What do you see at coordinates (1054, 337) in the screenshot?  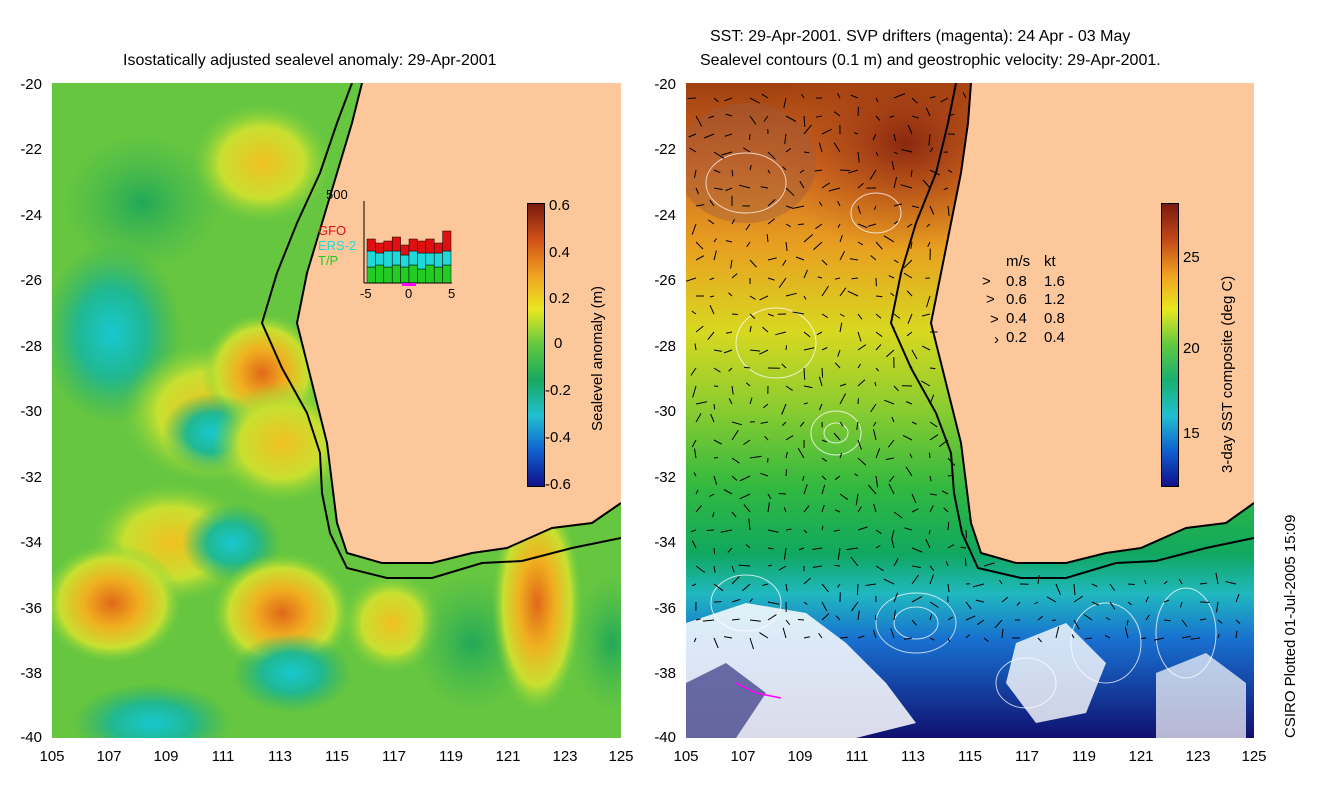 I see `velocity-legend-kt: 0.4` at bounding box center [1054, 337].